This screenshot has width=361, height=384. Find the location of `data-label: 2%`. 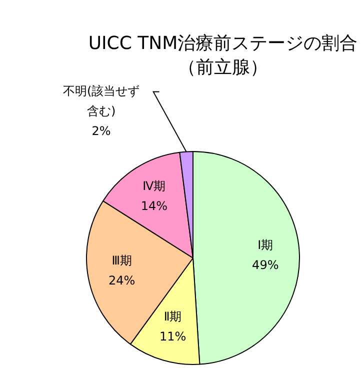

data-label: 2% is located at coordinates (101, 131).